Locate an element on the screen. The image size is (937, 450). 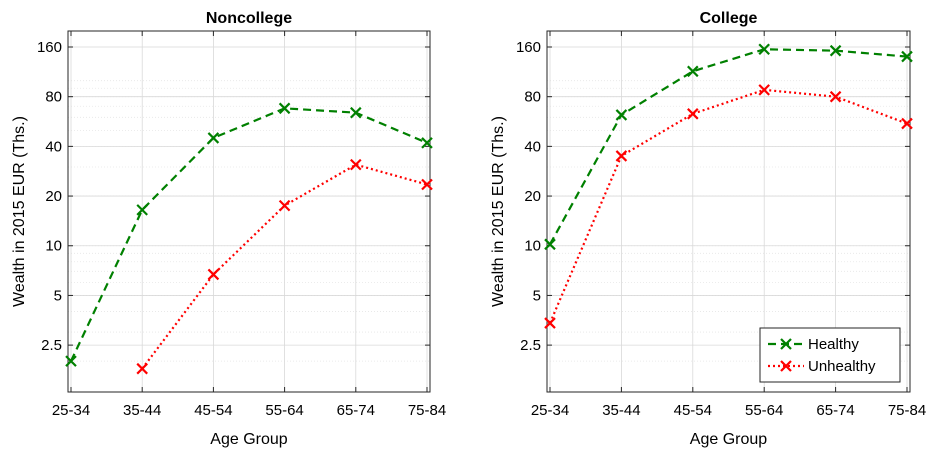
chart-title: Noncollege is located at coordinates (249, 18).